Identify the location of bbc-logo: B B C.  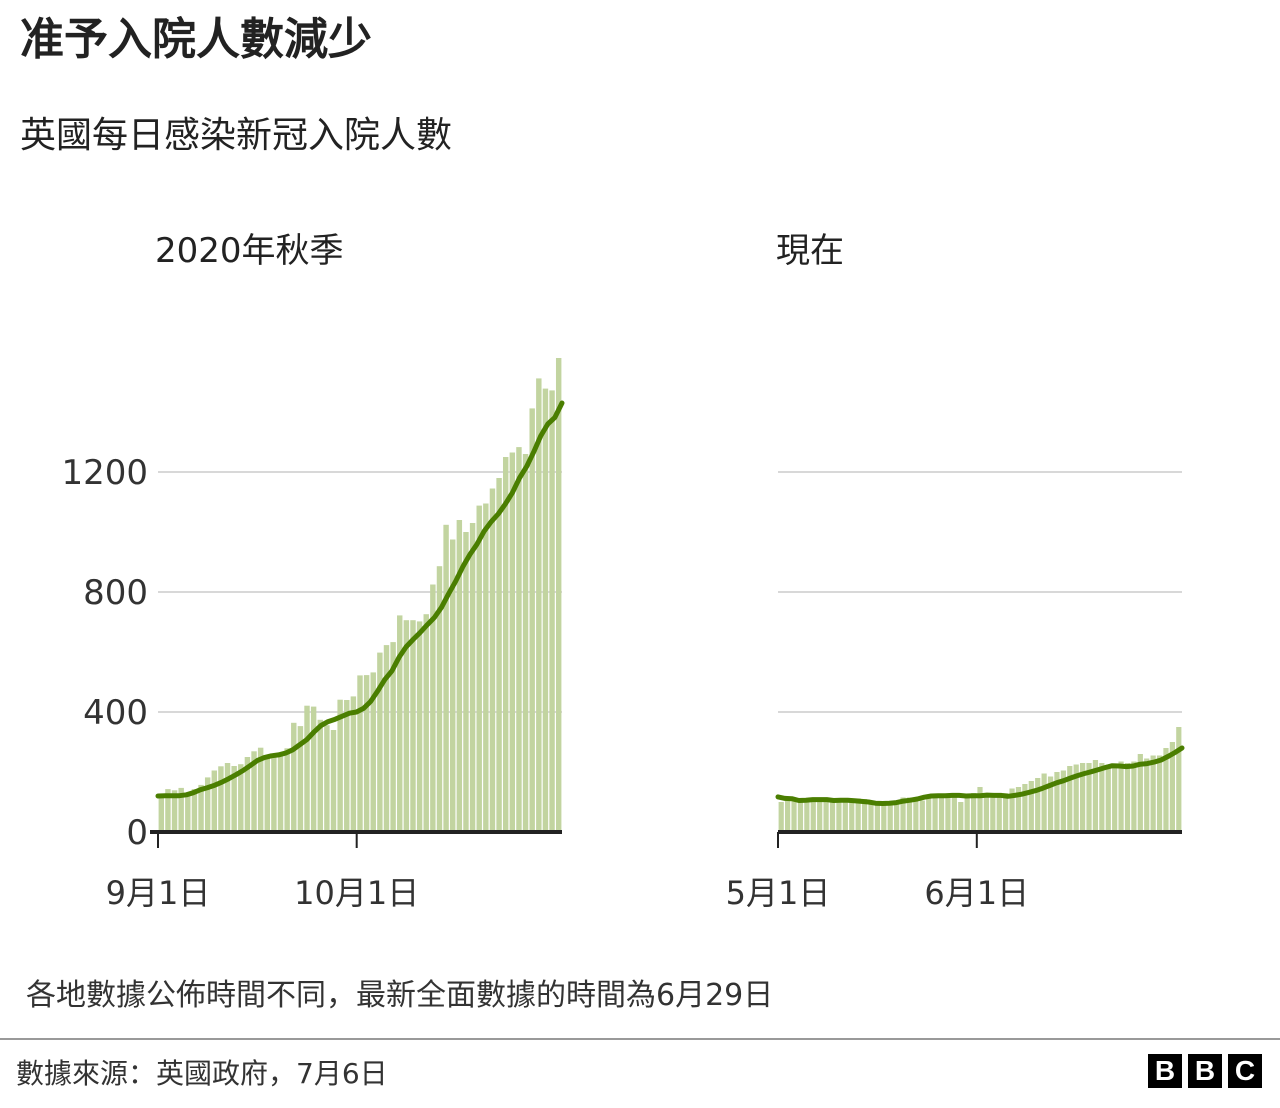
(1205, 1071).